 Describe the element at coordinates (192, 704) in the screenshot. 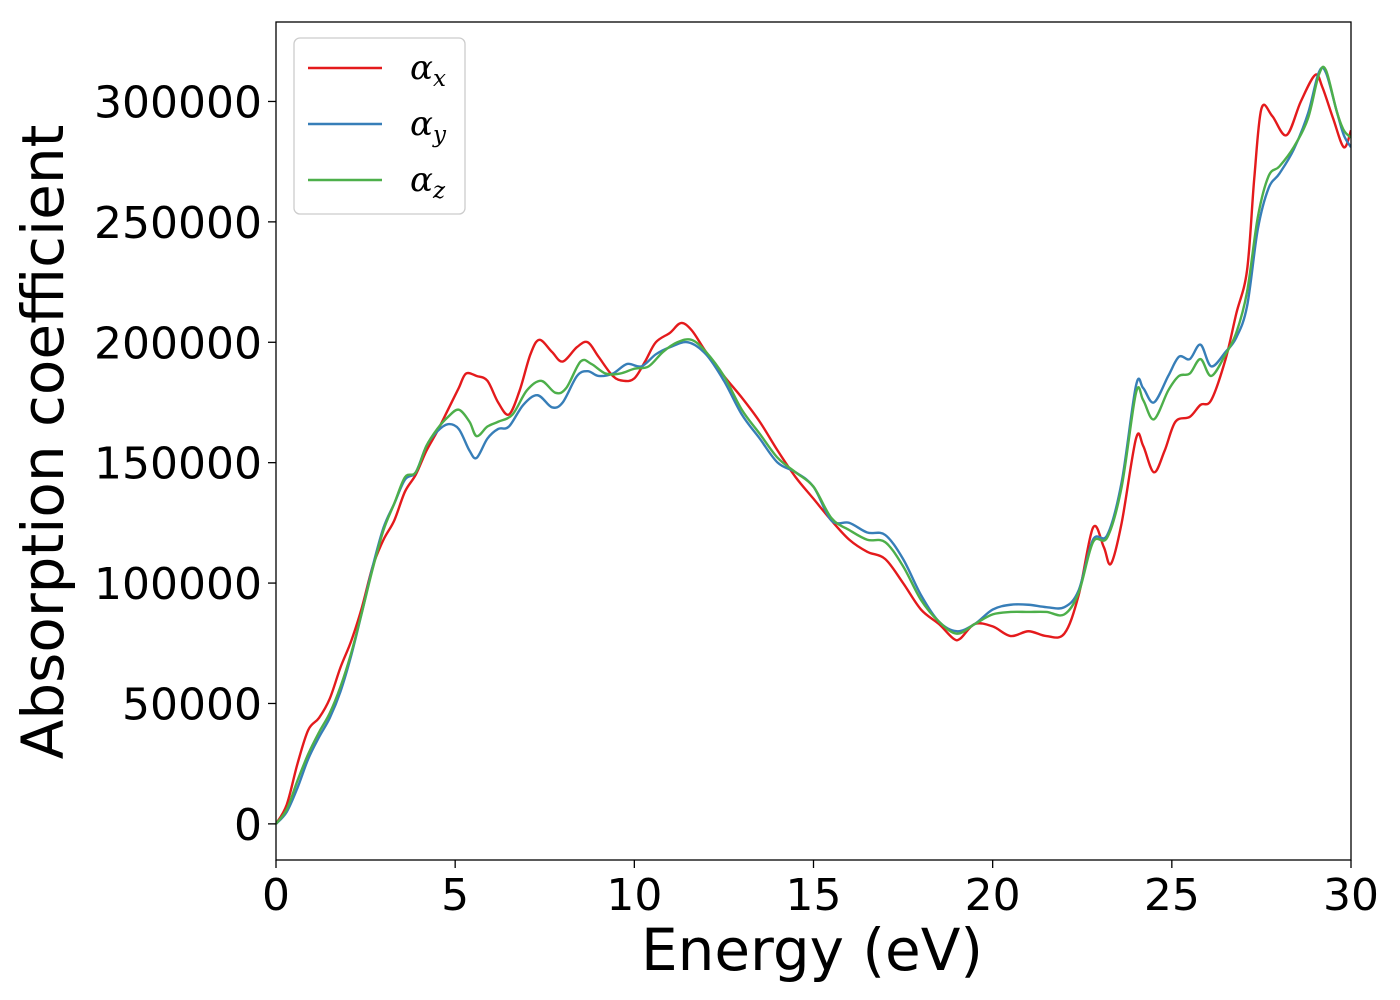

I see `y-tick-label: 50000` at that location.